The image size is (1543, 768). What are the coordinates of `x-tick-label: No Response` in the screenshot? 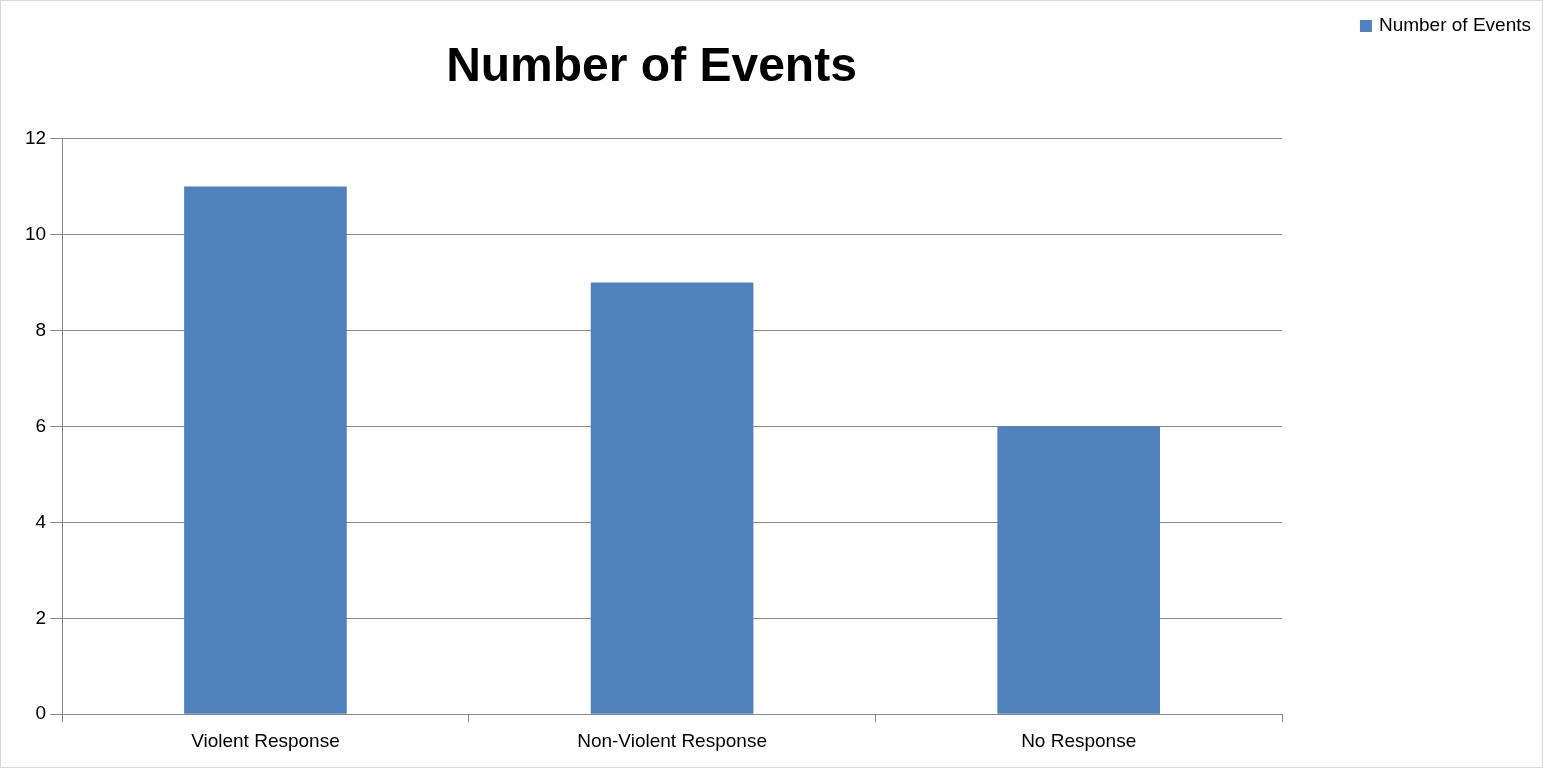 It's located at (1079, 740).